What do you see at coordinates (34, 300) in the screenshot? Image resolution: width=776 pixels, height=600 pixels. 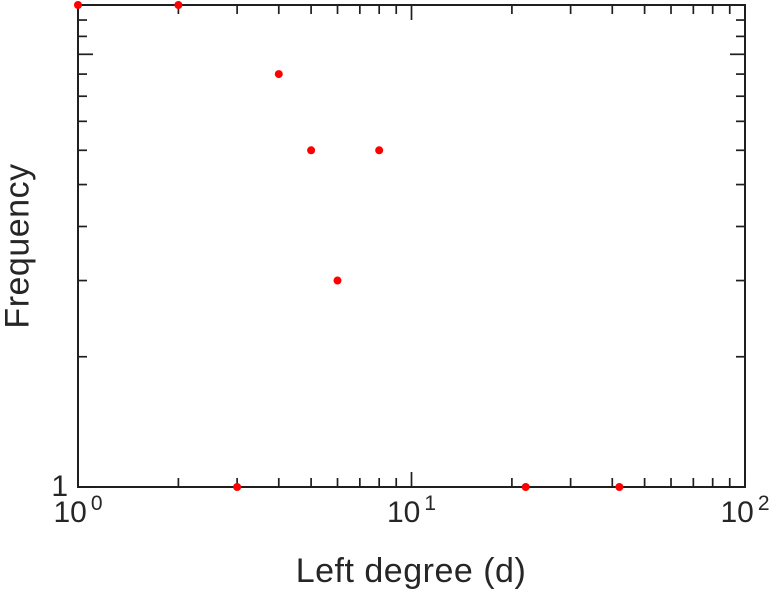 I see `y-tick-labels: 1` at bounding box center [34, 300].